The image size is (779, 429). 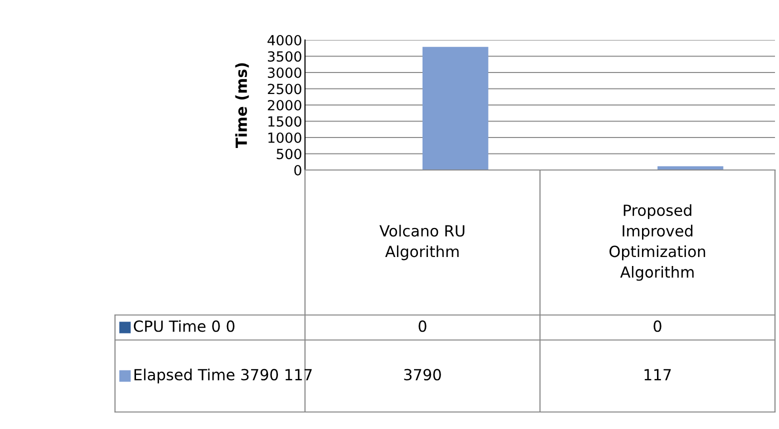 What do you see at coordinates (657, 242) in the screenshot?
I see `x-tick-label: Proposed Improved Optimization Algorithm` at bounding box center [657, 242].